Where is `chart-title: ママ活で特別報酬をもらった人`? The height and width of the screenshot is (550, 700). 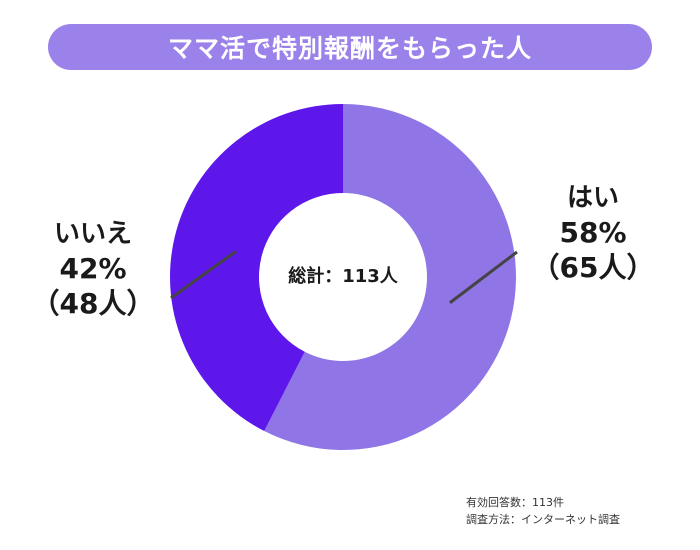 chart-title: ママ活で特別報酬をもらった人 is located at coordinates (349, 48).